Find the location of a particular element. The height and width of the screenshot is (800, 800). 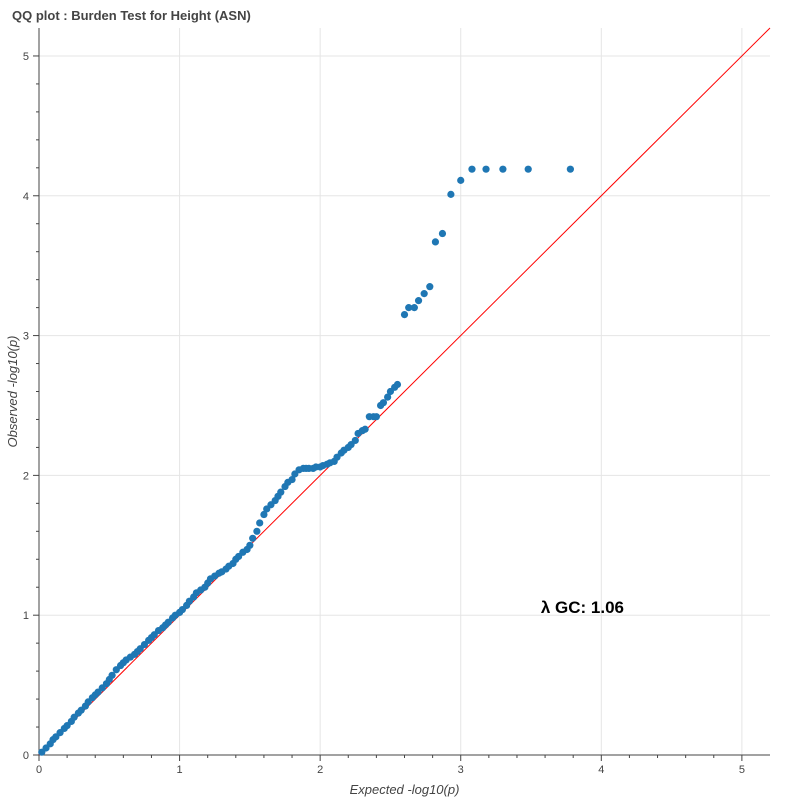

x-tick-label: 0 is located at coordinates (39, 770).